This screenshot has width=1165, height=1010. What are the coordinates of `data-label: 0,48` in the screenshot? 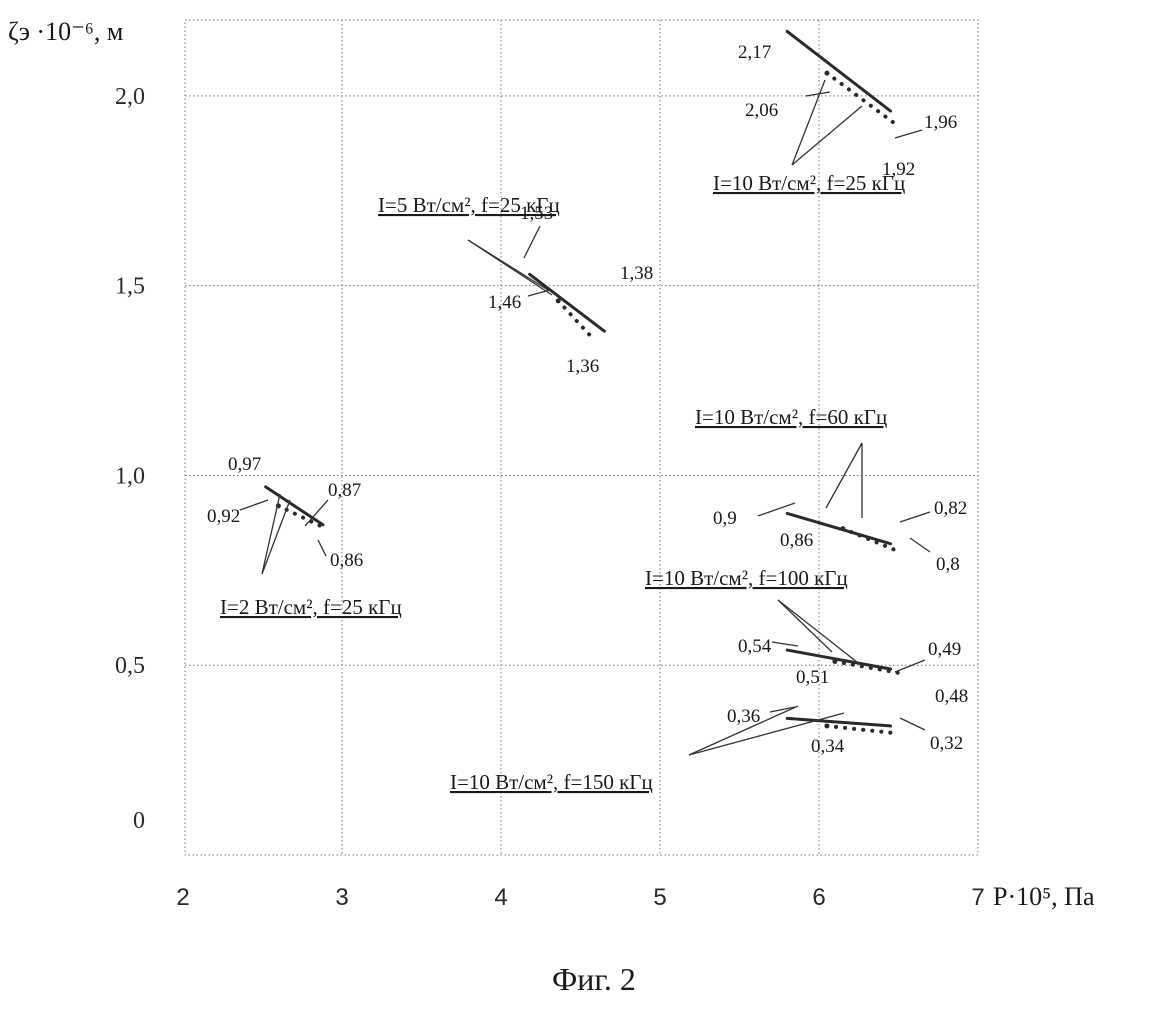 It's located at (951, 696).